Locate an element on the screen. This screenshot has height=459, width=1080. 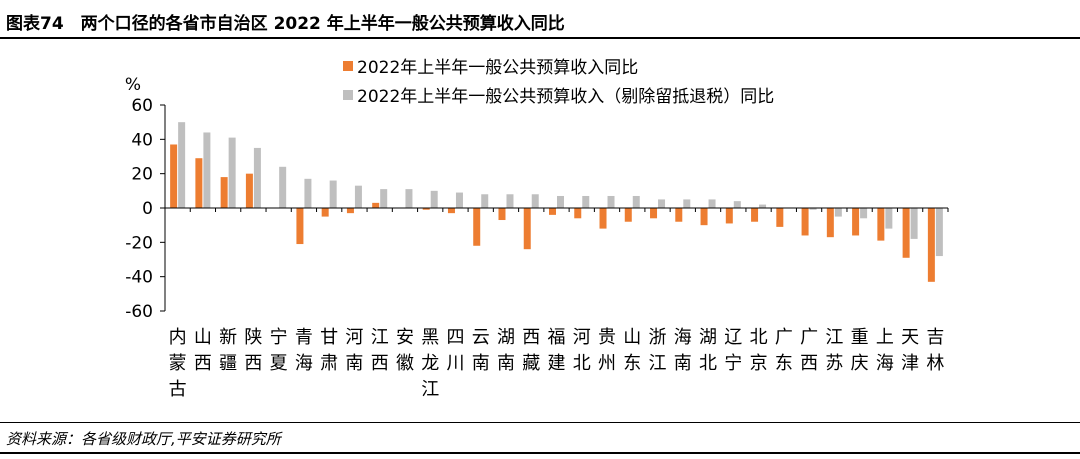
y-tick-label: -40 is located at coordinates (139, 278).